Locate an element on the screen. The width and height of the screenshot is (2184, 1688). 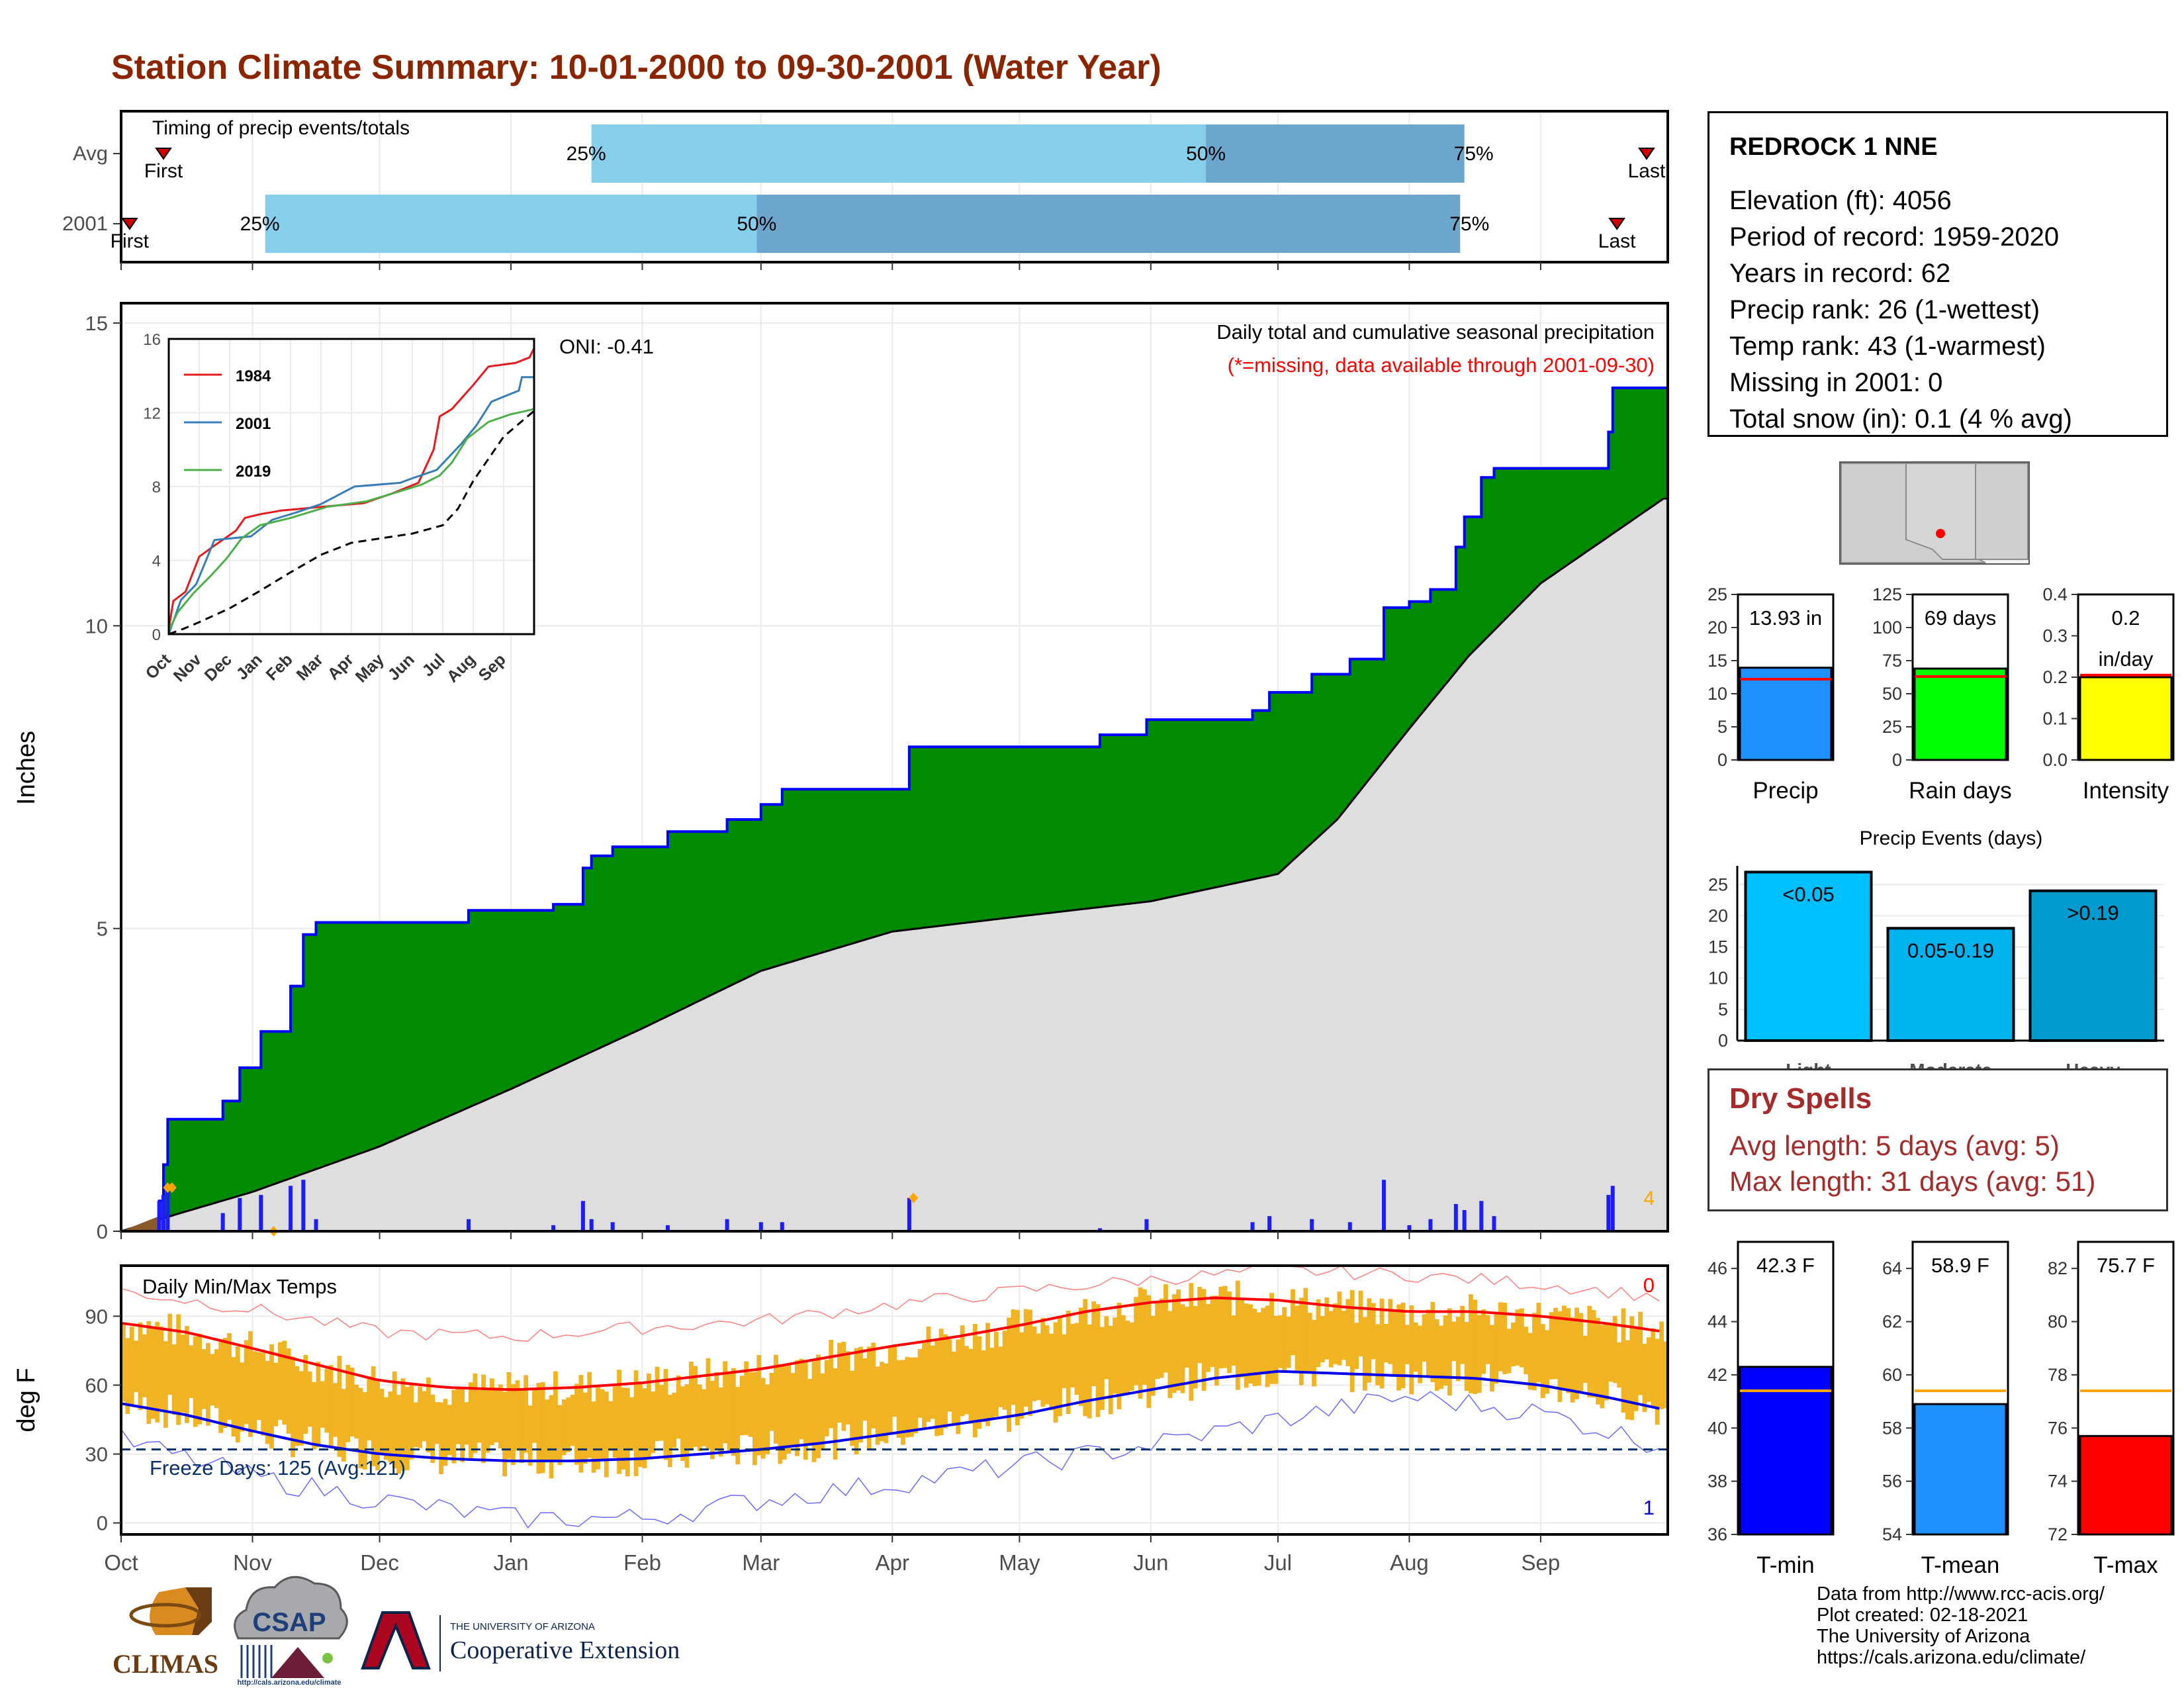
avg-tmin-line is located at coordinates (890, 1416).